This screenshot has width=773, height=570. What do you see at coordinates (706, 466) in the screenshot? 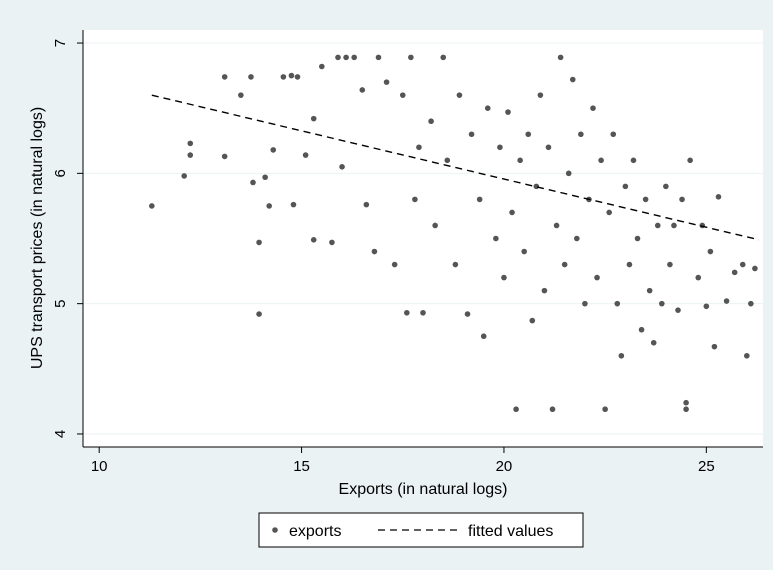
I see `x-tick-label: 25` at bounding box center [706, 466].